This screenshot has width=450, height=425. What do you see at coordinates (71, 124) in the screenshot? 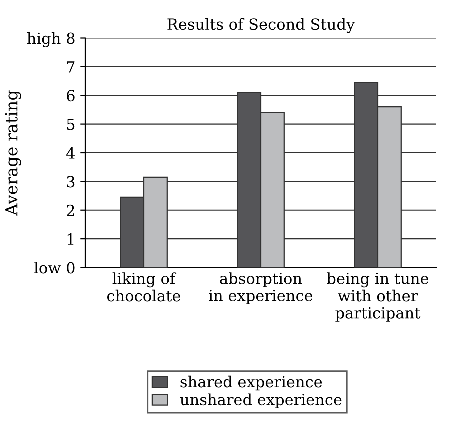
I see `y-tick-label: 5` at bounding box center [71, 124].